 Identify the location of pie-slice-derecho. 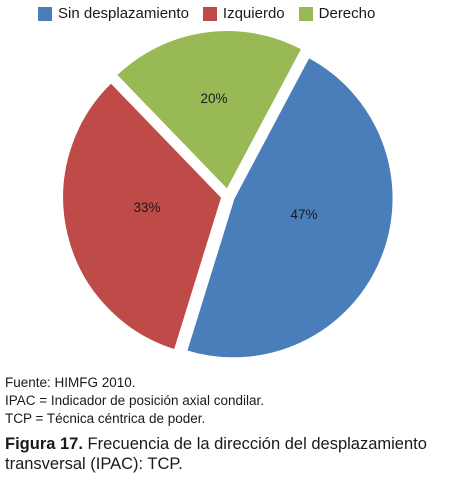
(209, 110).